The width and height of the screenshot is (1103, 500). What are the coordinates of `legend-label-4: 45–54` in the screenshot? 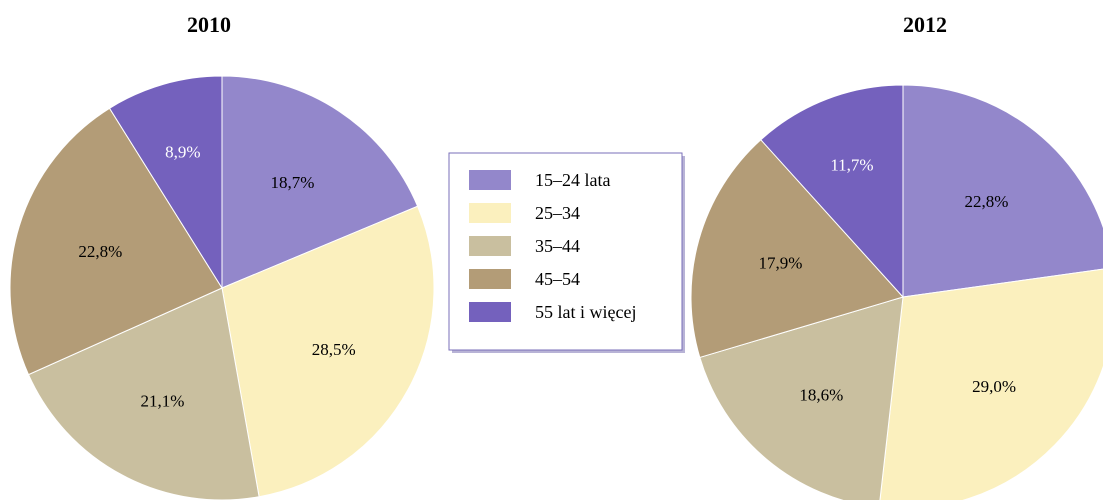 It's located at (557, 279).